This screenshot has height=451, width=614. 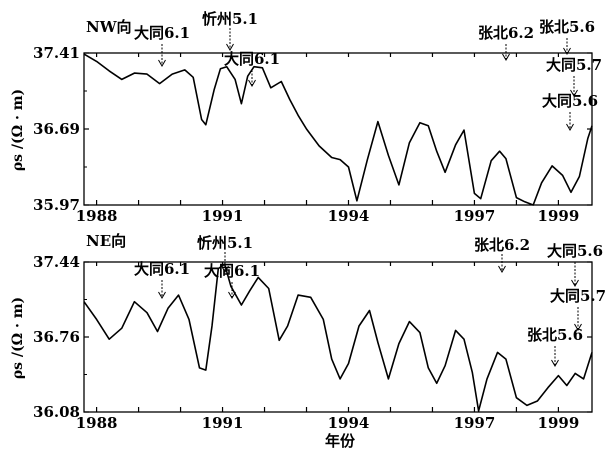 I want to click on y-axis-label-nw: ρs /(Ω · m), so click(x=18, y=130).